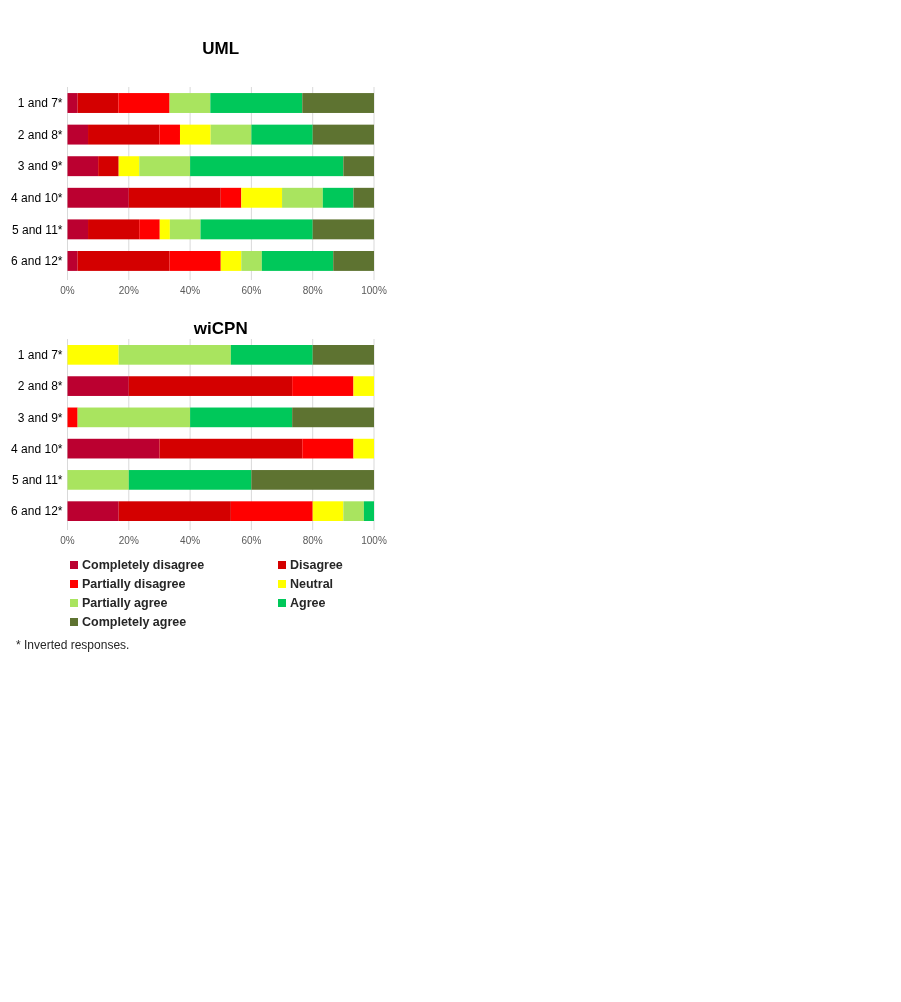  Describe the element at coordinates (134, 622) in the screenshot. I see `legend-label: Completely agree` at that location.